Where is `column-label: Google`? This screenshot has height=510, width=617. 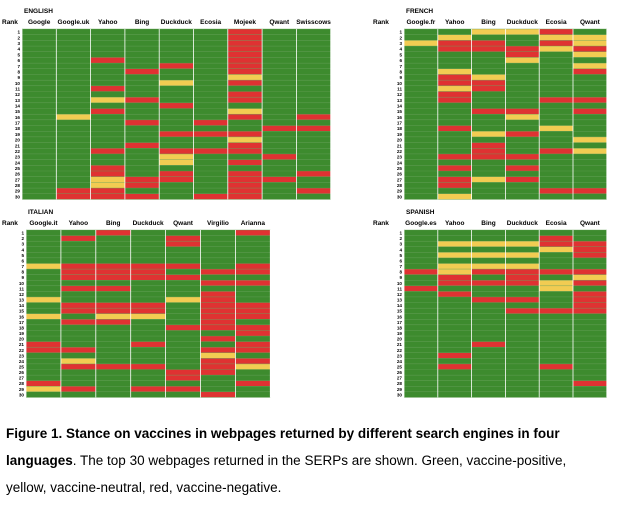
column-label: Google is located at coordinates (39, 22).